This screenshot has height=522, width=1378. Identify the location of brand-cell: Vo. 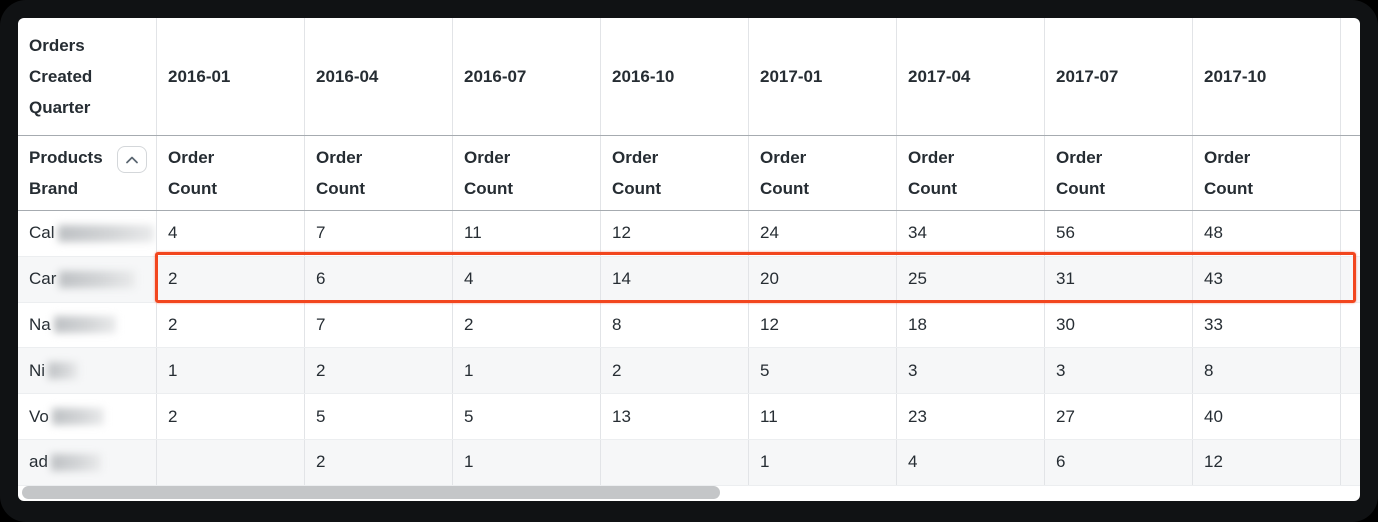
(87, 416).